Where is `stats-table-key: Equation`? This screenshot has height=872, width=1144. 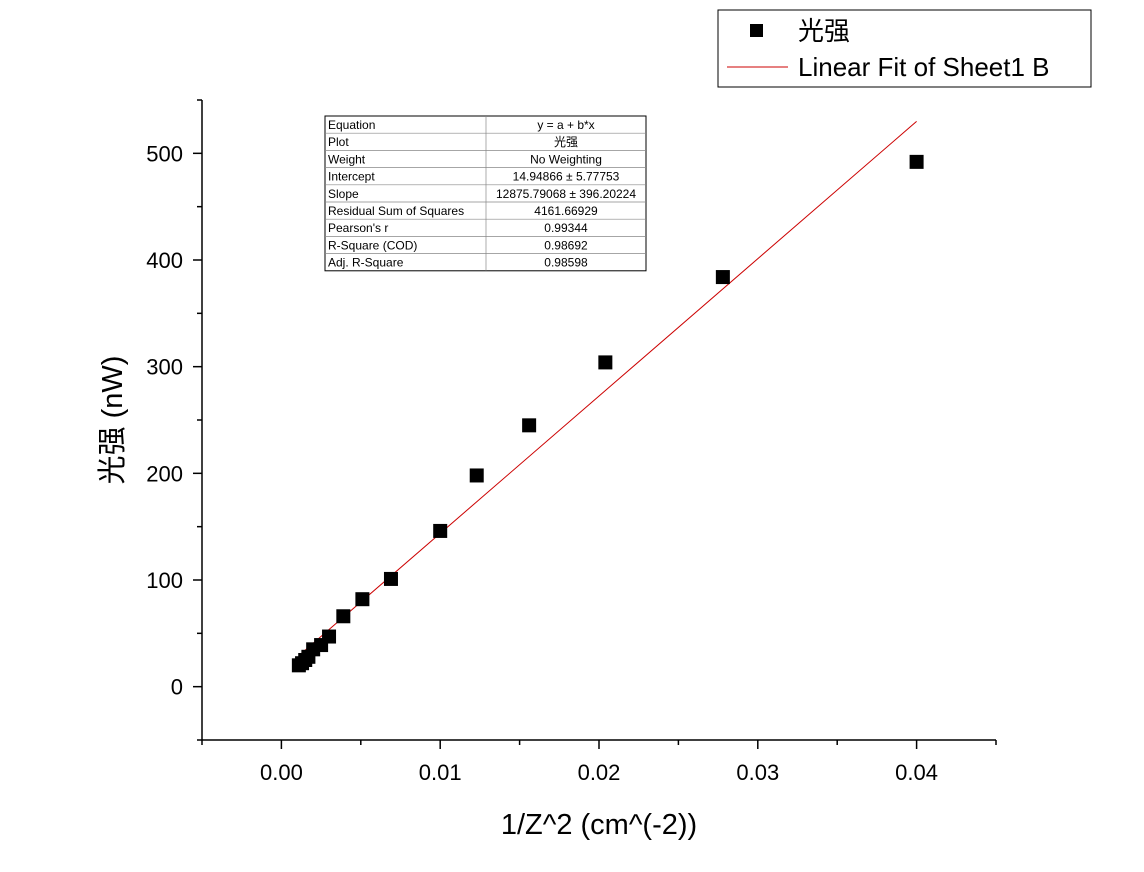 stats-table-key: Equation is located at coordinates (351, 125).